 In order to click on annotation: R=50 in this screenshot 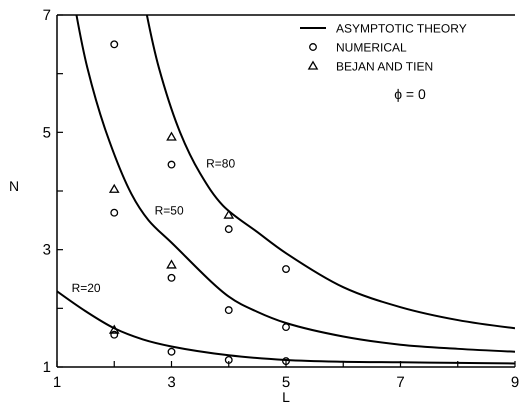, I will do `click(169, 210)`.